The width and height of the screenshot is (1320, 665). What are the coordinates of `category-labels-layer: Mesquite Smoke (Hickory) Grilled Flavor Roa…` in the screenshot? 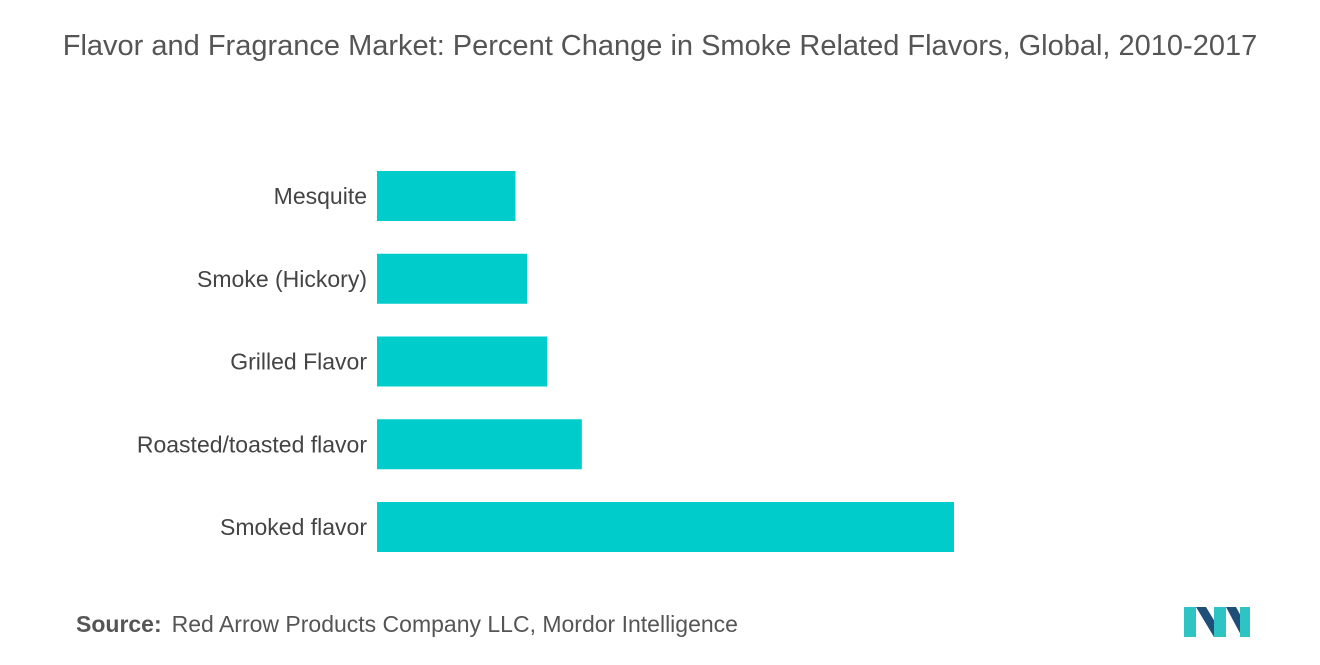 It's located at (252, 361).